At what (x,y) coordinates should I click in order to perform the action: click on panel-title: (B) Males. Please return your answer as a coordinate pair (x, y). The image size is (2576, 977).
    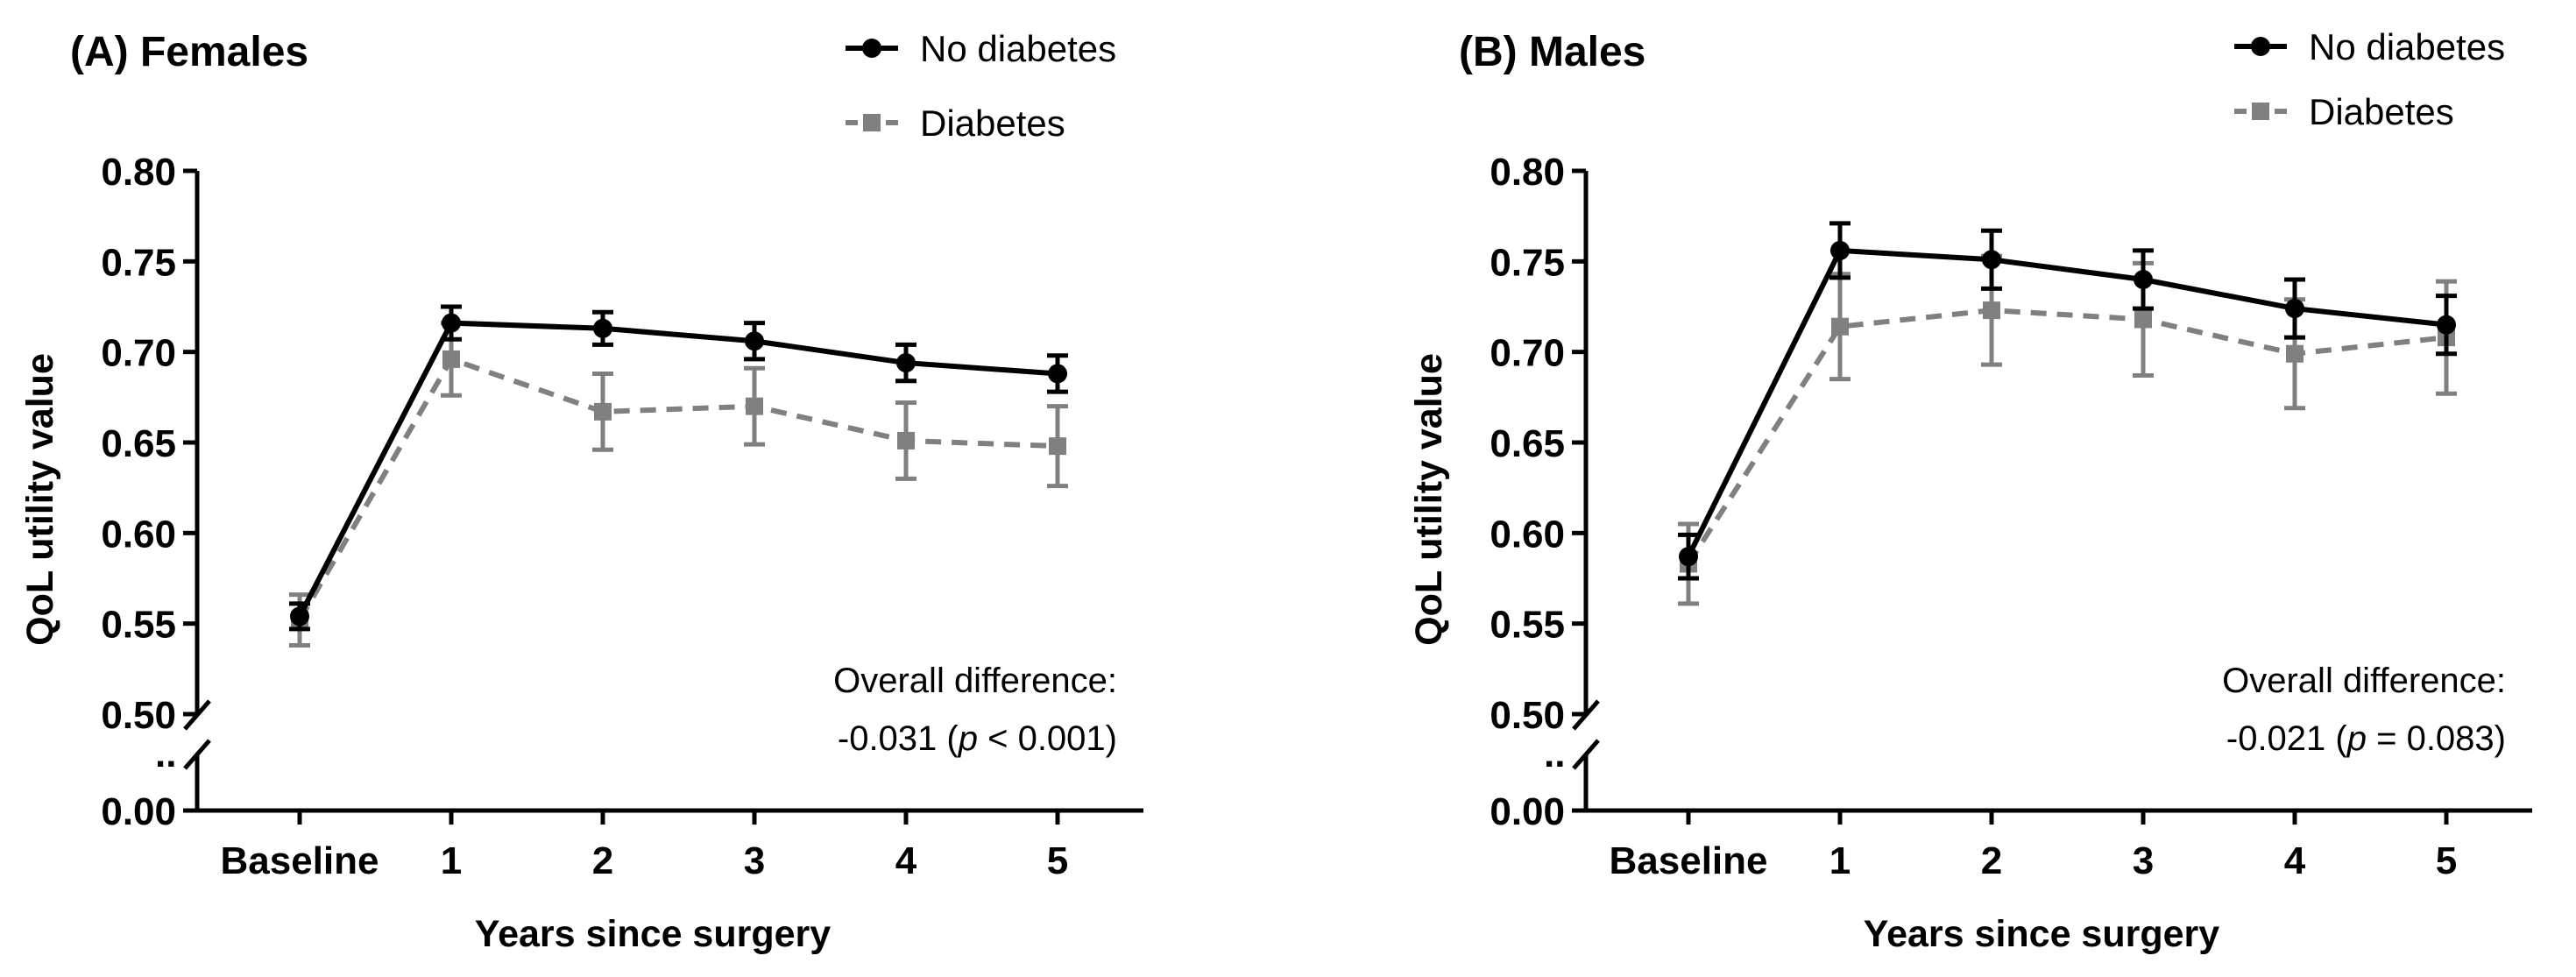
    Looking at the image, I should click on (1552, 52).